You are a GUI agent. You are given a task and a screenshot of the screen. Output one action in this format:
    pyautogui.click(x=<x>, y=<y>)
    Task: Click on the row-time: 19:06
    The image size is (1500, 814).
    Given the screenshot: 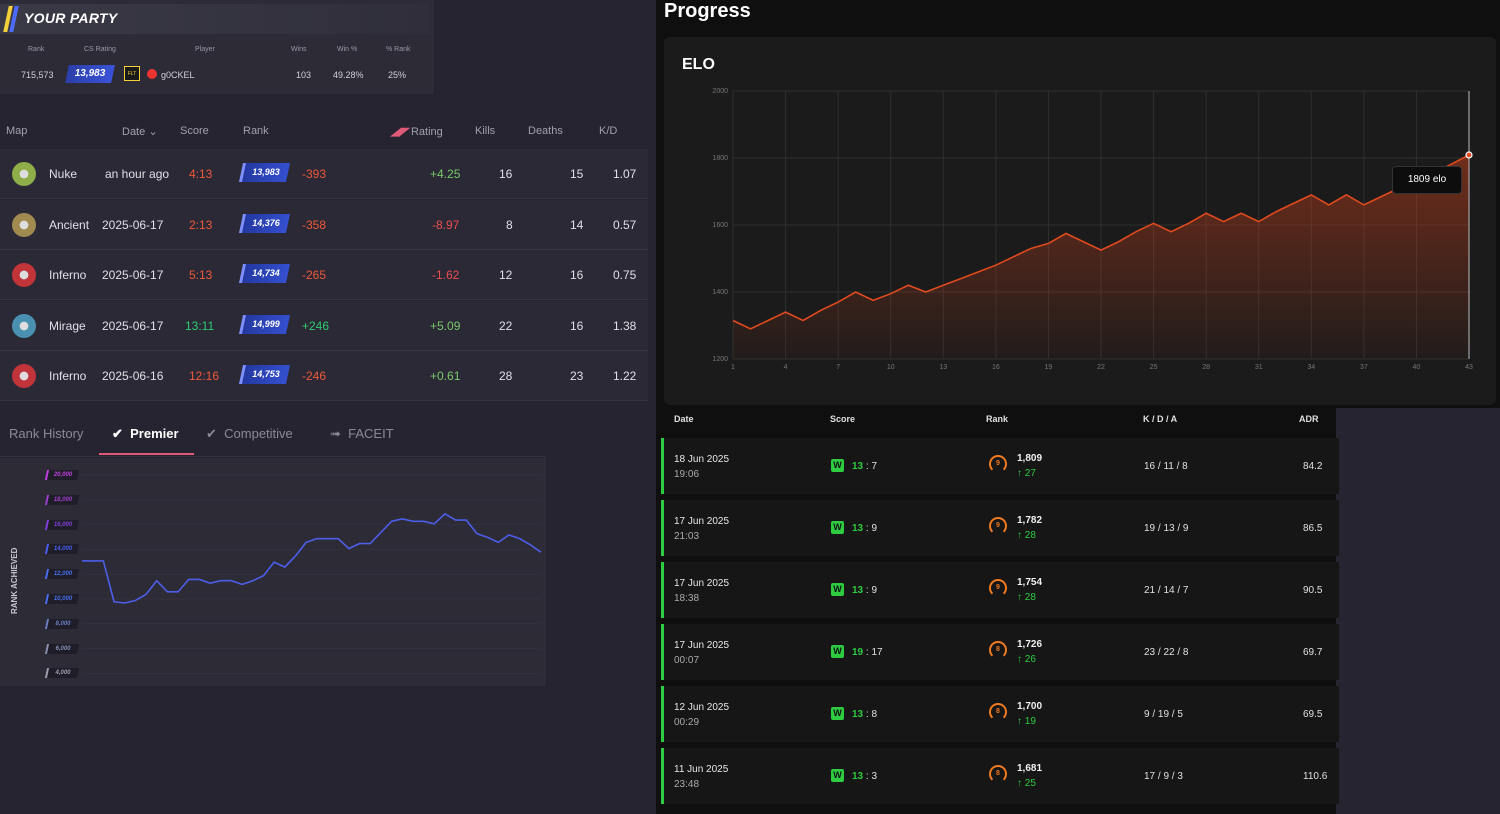 What is the action you would take?
    pyautogui.click(x=687, y=474)
    